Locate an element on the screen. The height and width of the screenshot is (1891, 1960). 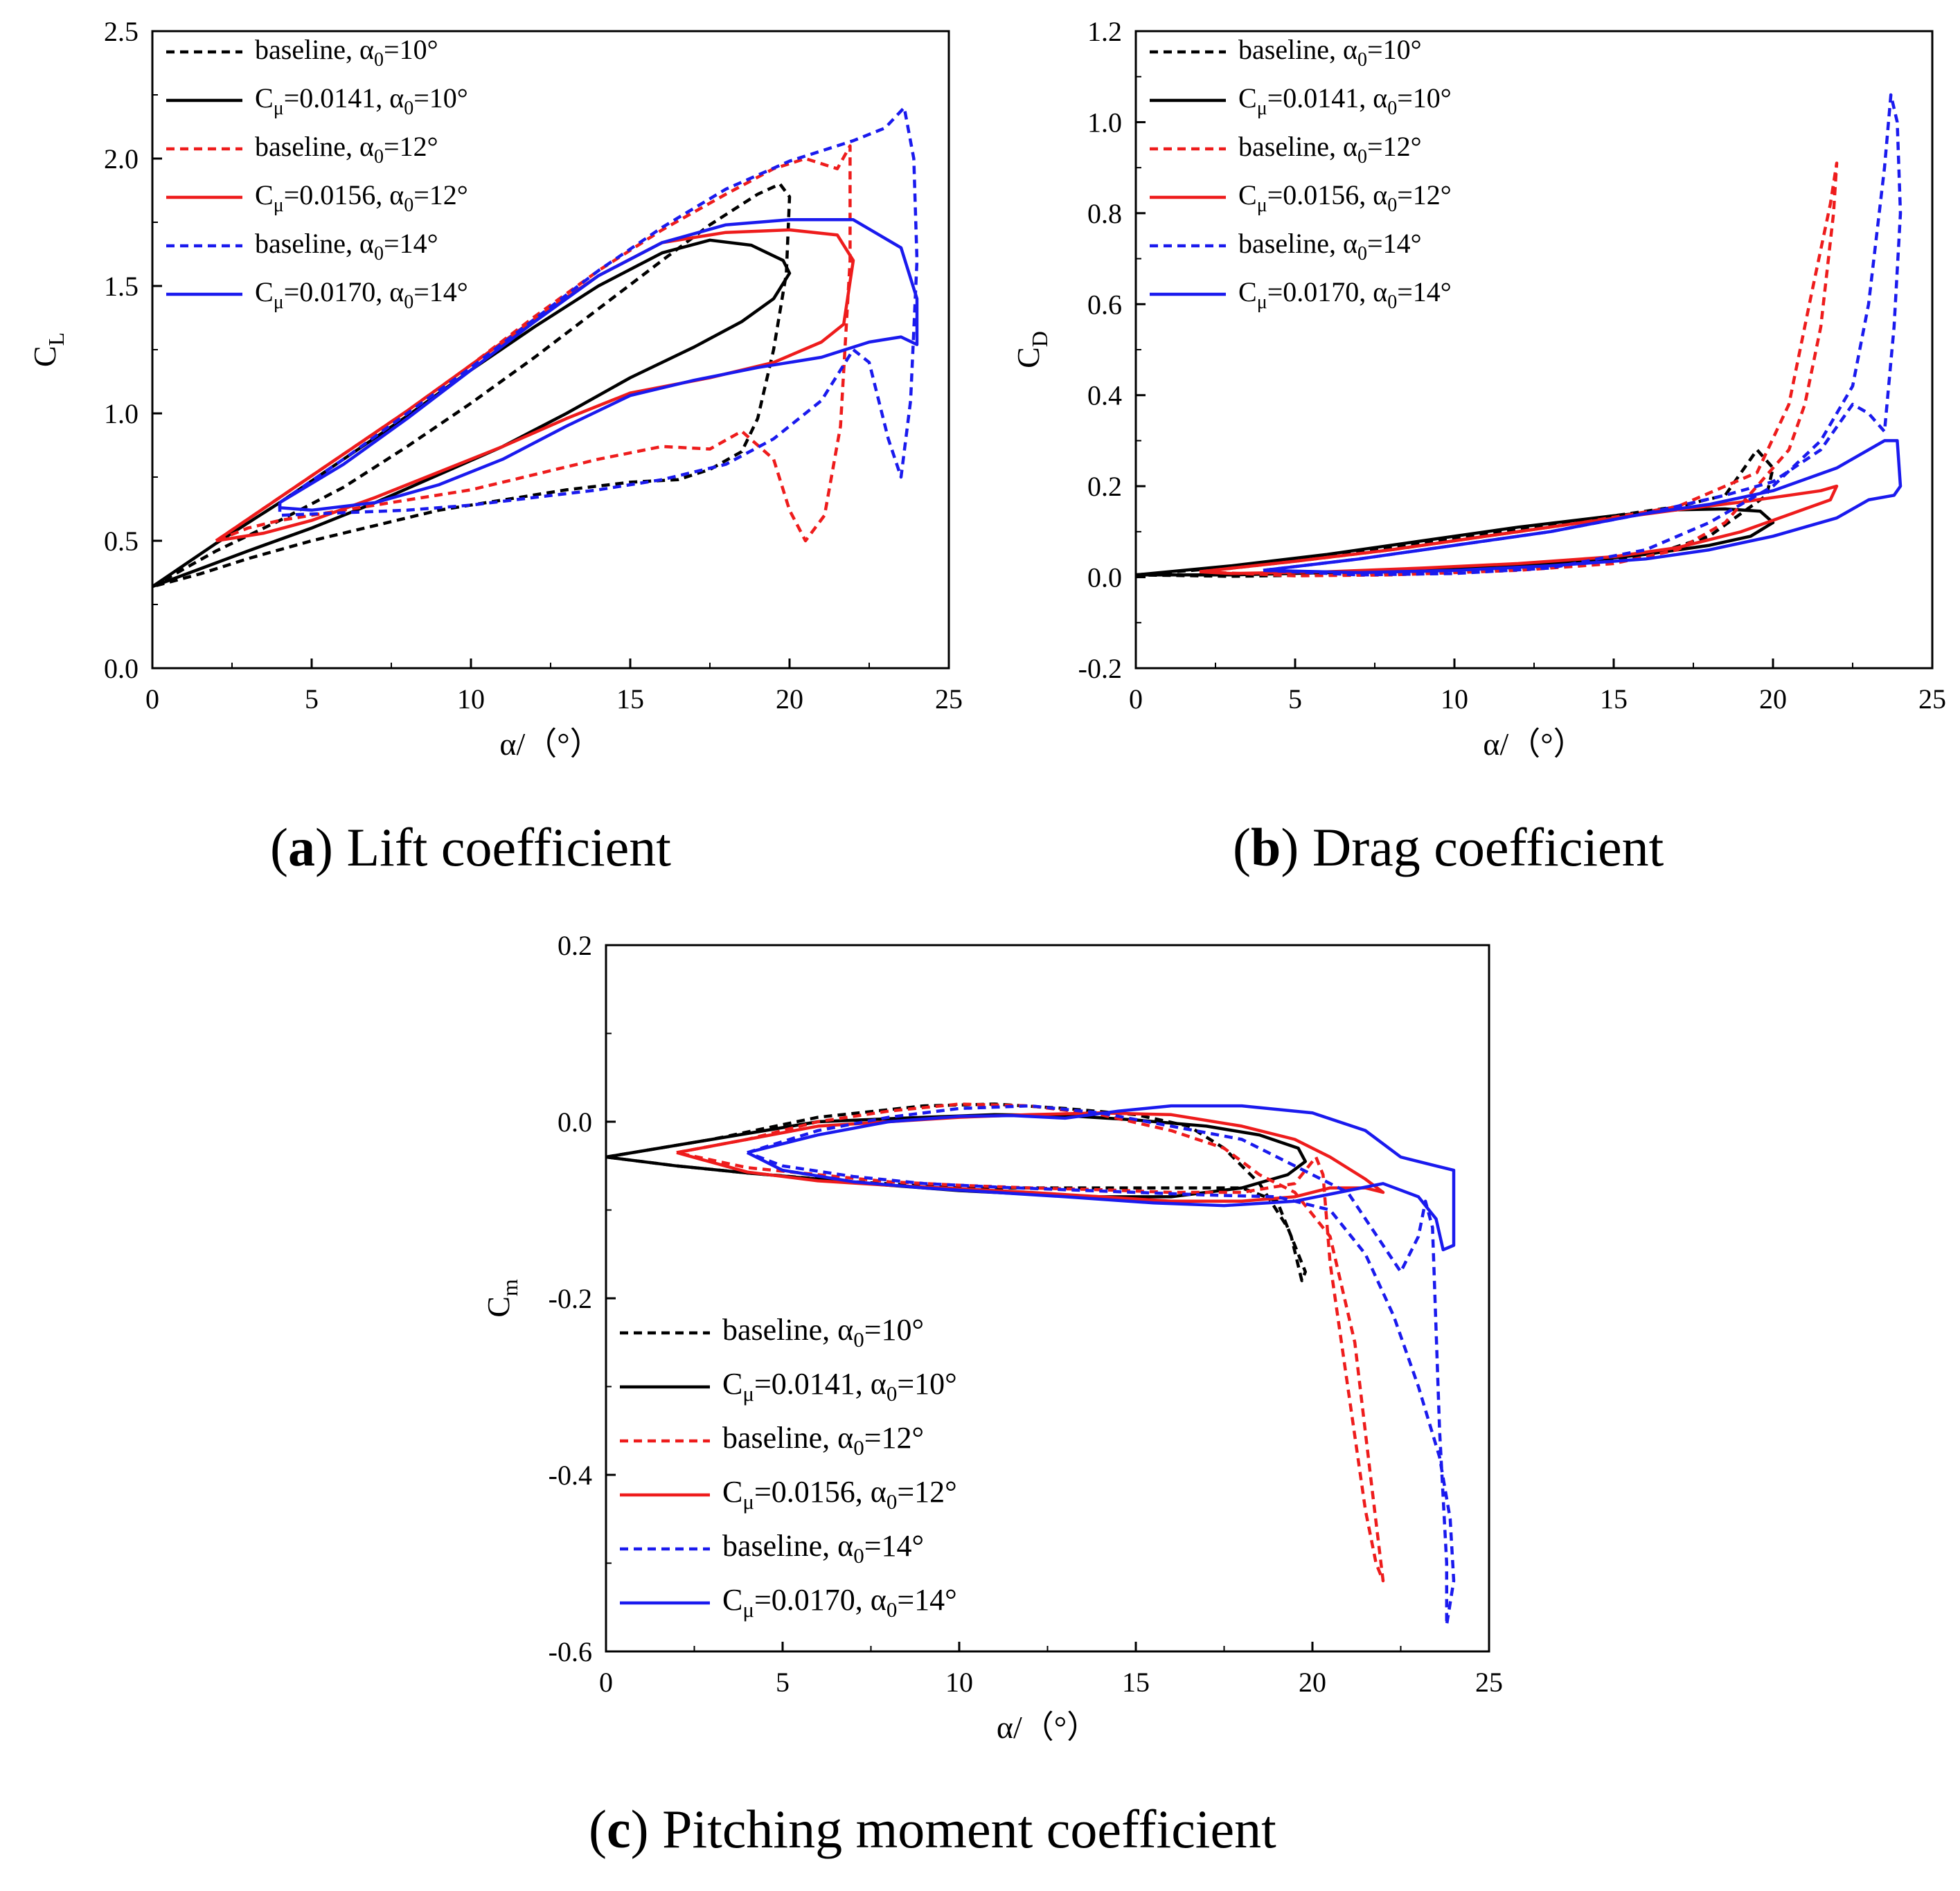
lift-y-tick-label: 2.5 is located at coordinates (122, 31).